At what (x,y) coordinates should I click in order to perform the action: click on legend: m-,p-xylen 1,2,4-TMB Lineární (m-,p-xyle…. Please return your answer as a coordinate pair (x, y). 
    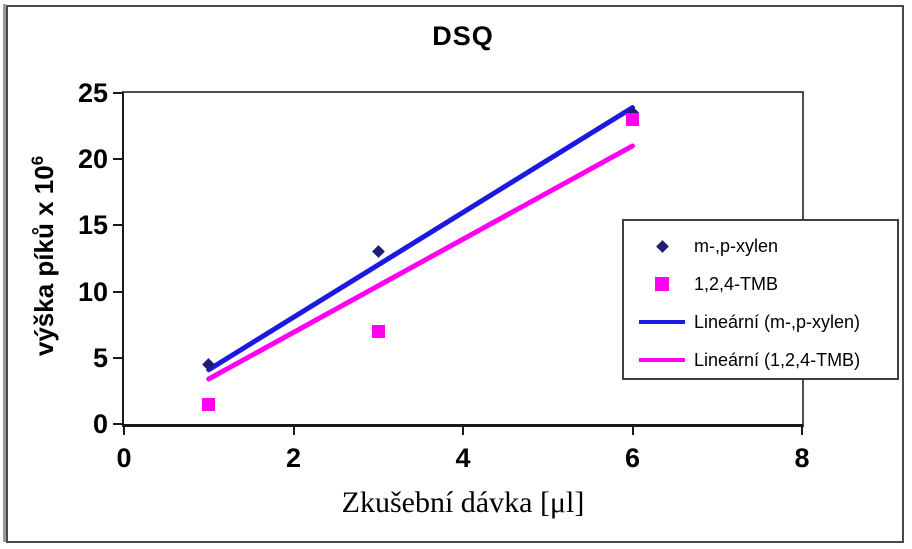
    Looking at the image, I should click on (760, 299).